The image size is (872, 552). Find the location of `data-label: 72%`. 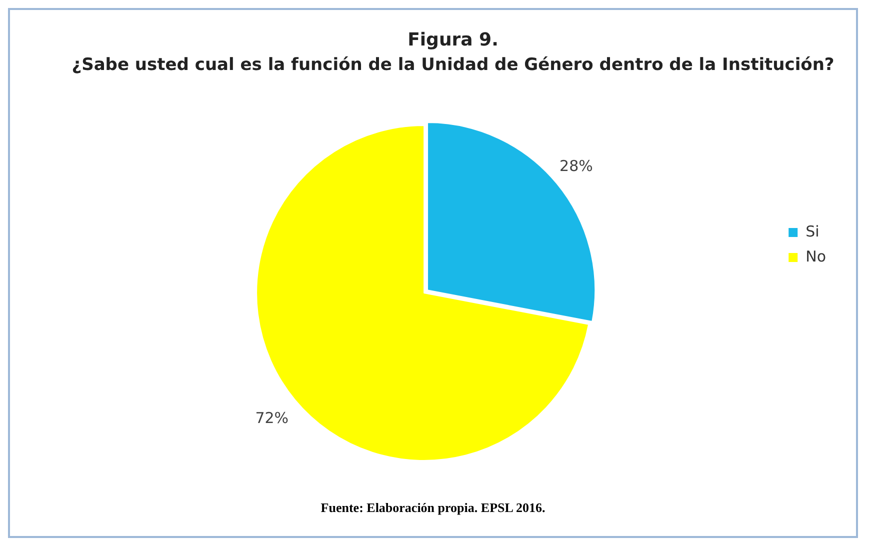

data-label: 72% is located at coordinates (272, 417).